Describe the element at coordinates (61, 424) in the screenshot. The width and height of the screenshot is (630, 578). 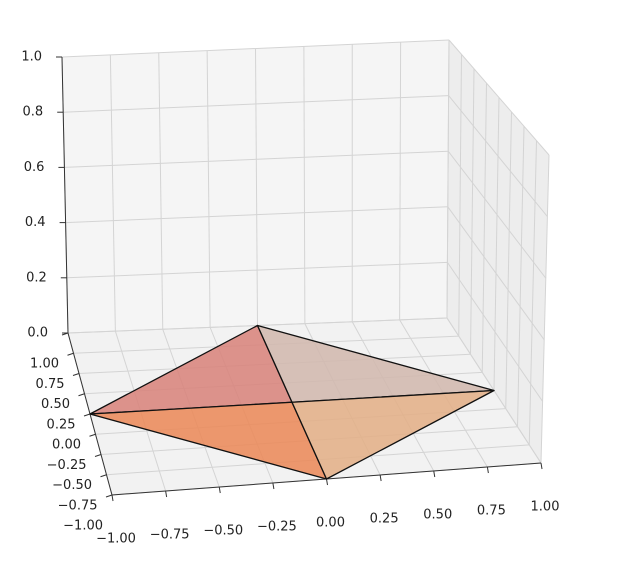
I see `y-tick-label: 0.25` at that location.